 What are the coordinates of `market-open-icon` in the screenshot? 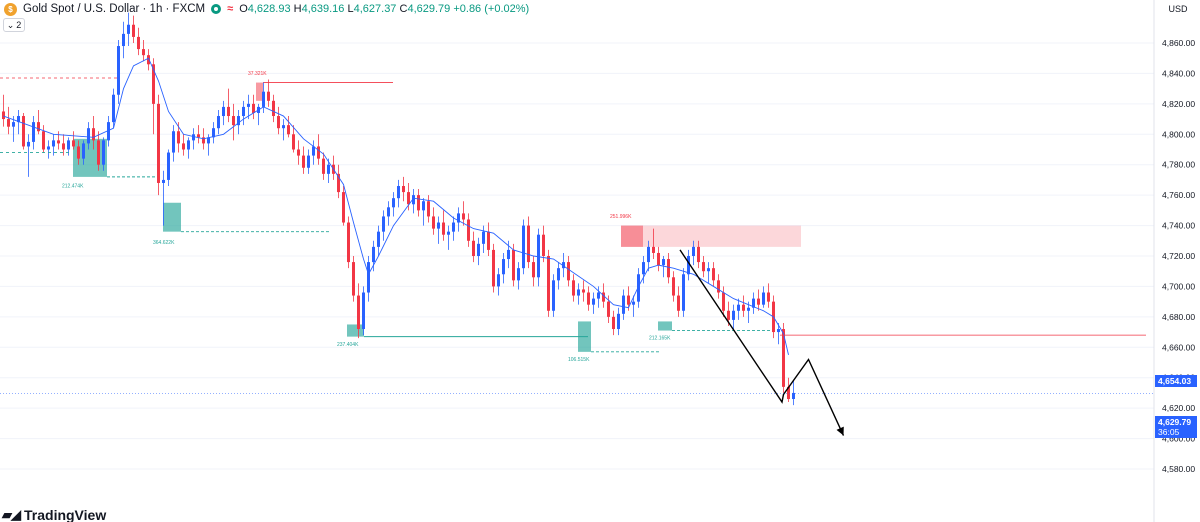 It's located at (216, 9).